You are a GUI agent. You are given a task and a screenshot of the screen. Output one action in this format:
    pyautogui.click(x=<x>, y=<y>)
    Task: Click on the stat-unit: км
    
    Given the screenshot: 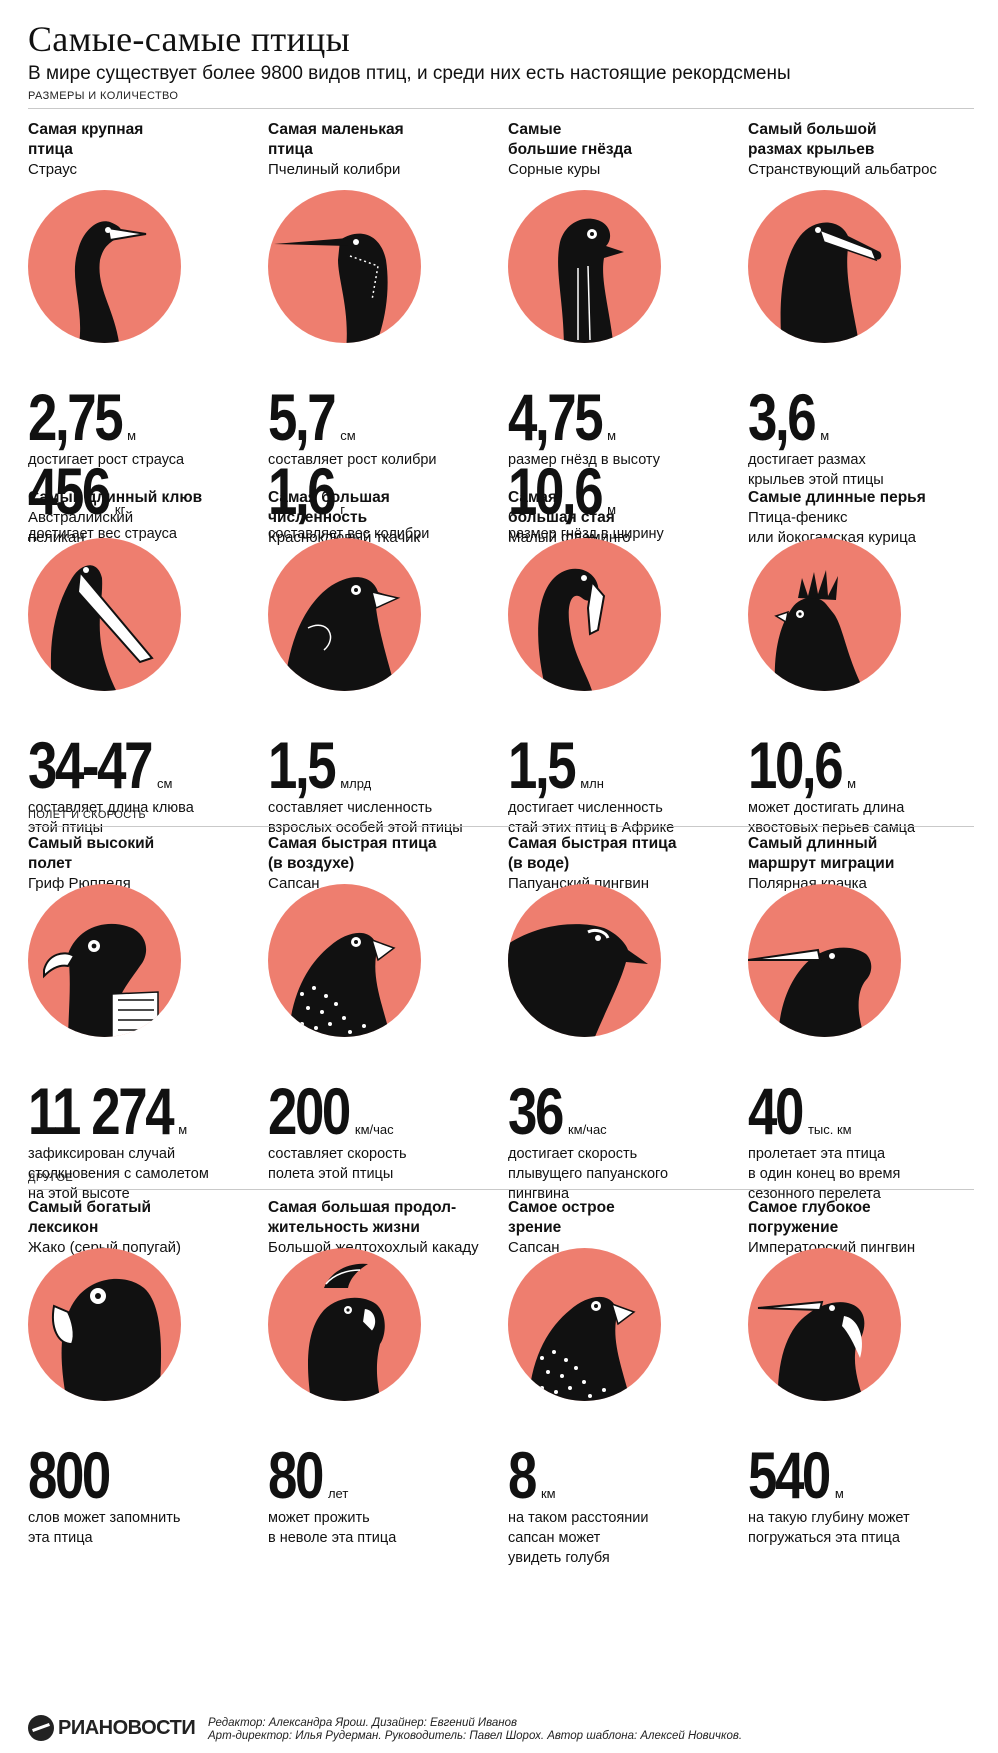 What is the action you would take?
    pyautogui.click(x=548, y=1493)
    